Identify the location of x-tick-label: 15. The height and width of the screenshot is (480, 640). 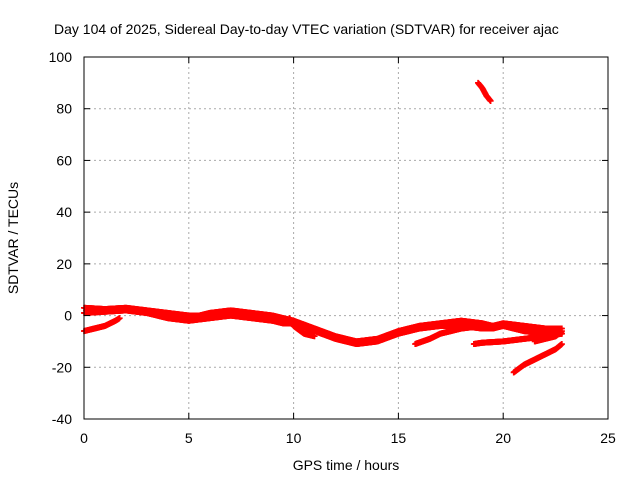
(399, 438).